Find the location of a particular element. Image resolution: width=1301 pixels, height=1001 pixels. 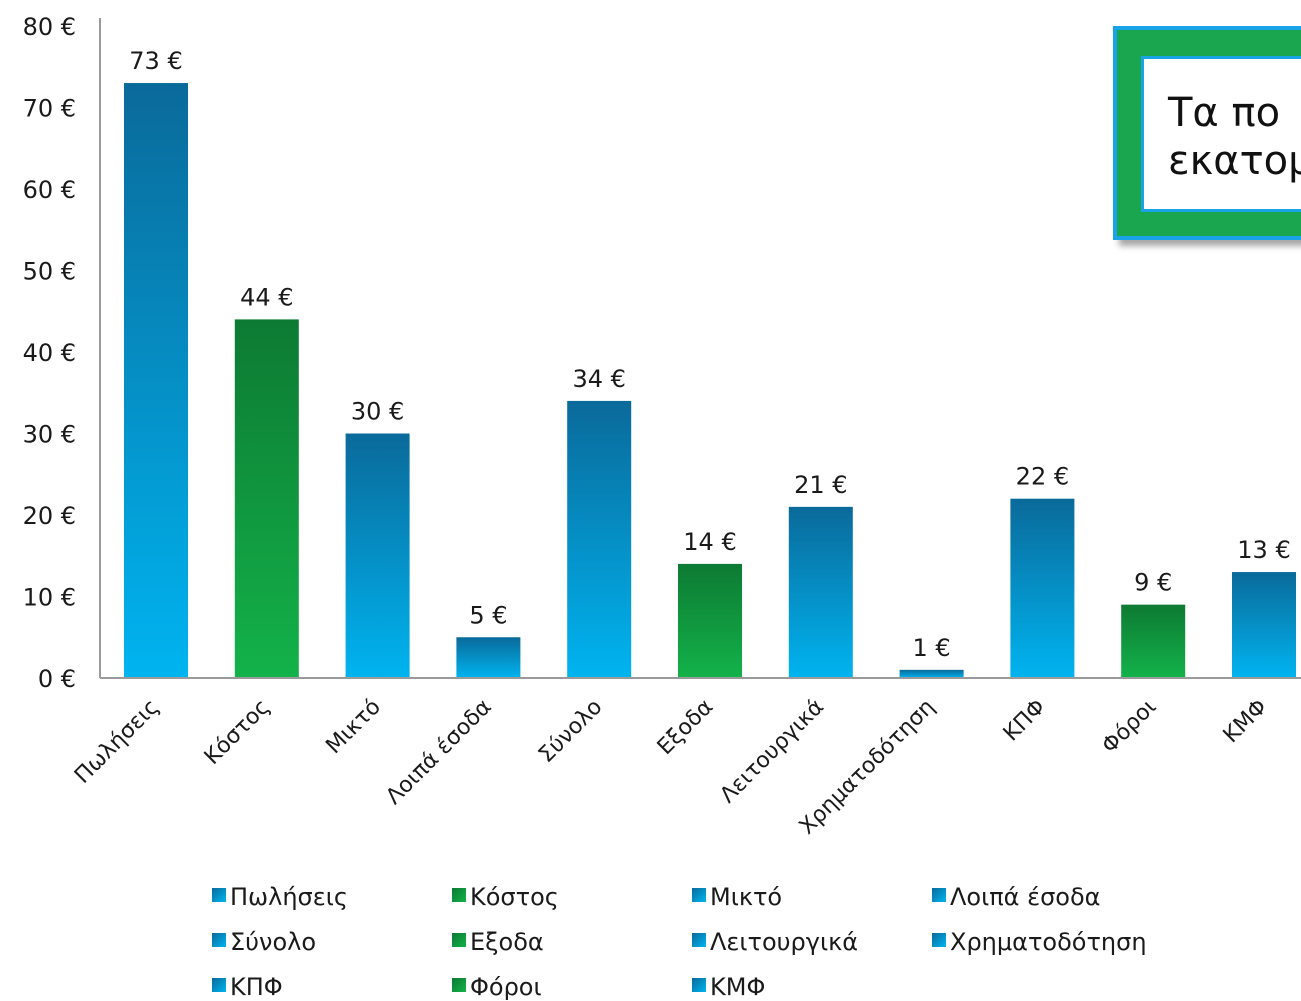

legend-label: ΚΜΦ is located at coordinates (737, 987).